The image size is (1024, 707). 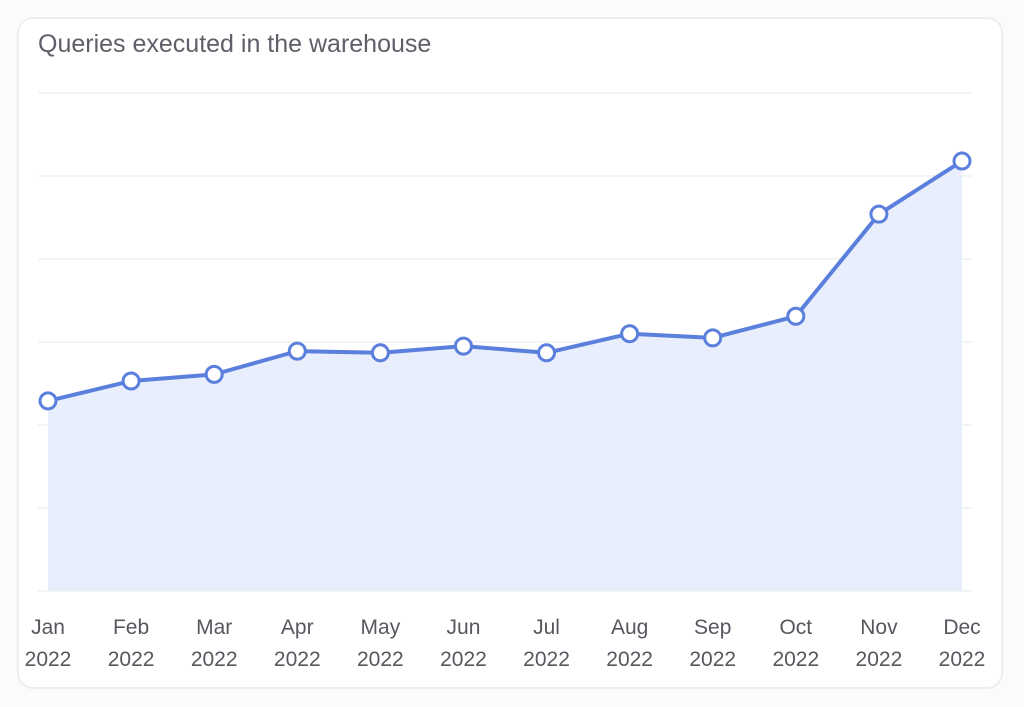 I want to click on x-tick-label: Feb, so click(x=131, y=627).